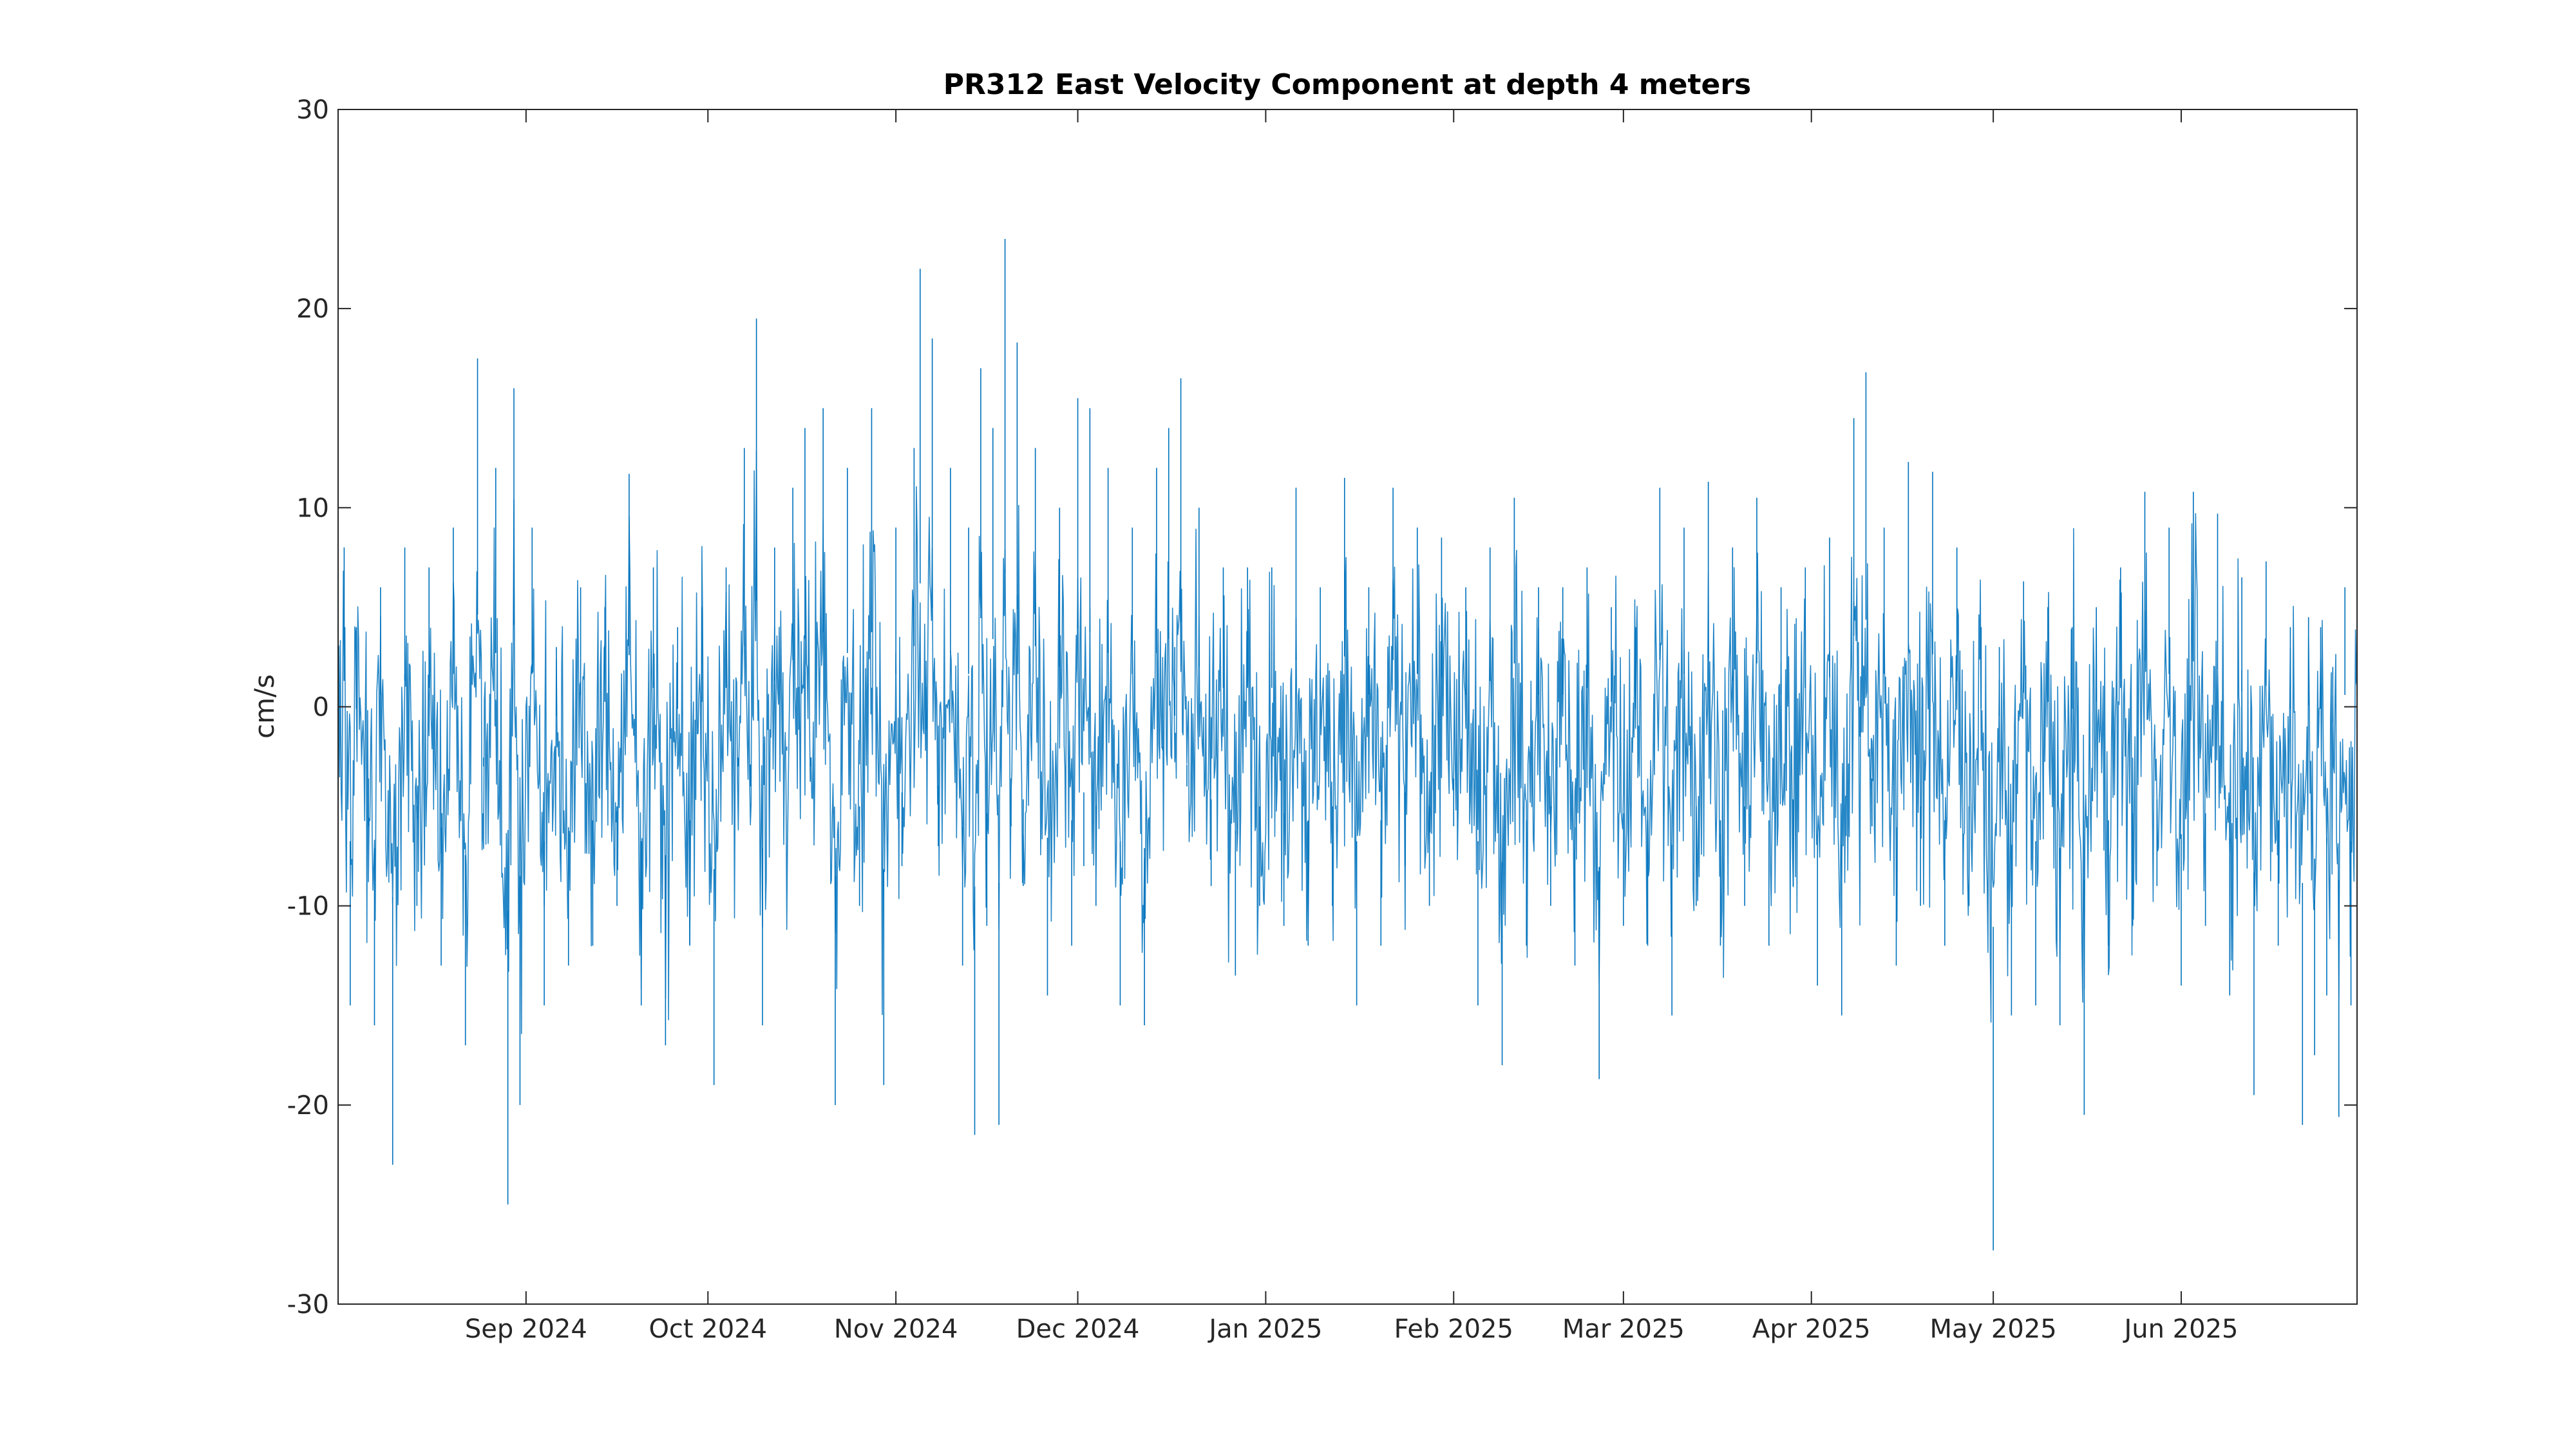 The image size is (2576, 1449). What do you see at coordinates (264, 707) in the screenshot?
I see `y-axis-label: cm/s` at bounding box center [264, 707].